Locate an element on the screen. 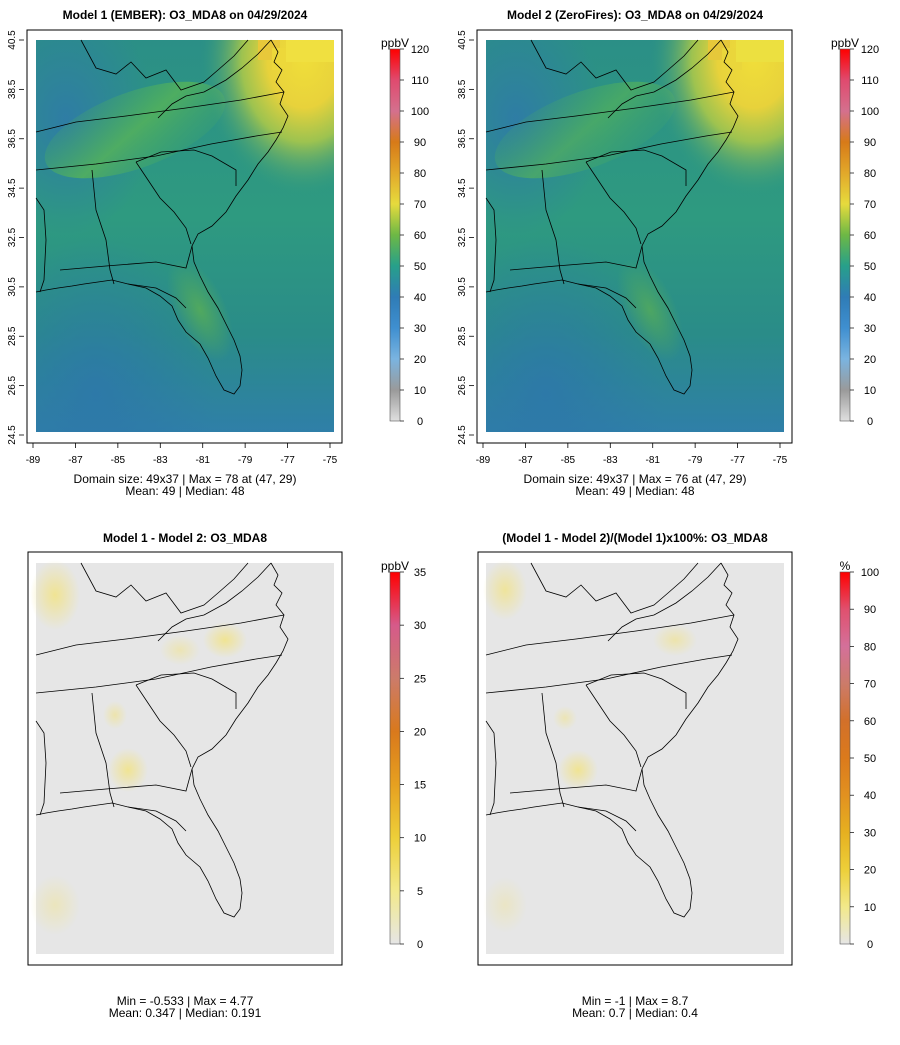  panel3-diff-blob-nw is located at coordinates (55, 595).